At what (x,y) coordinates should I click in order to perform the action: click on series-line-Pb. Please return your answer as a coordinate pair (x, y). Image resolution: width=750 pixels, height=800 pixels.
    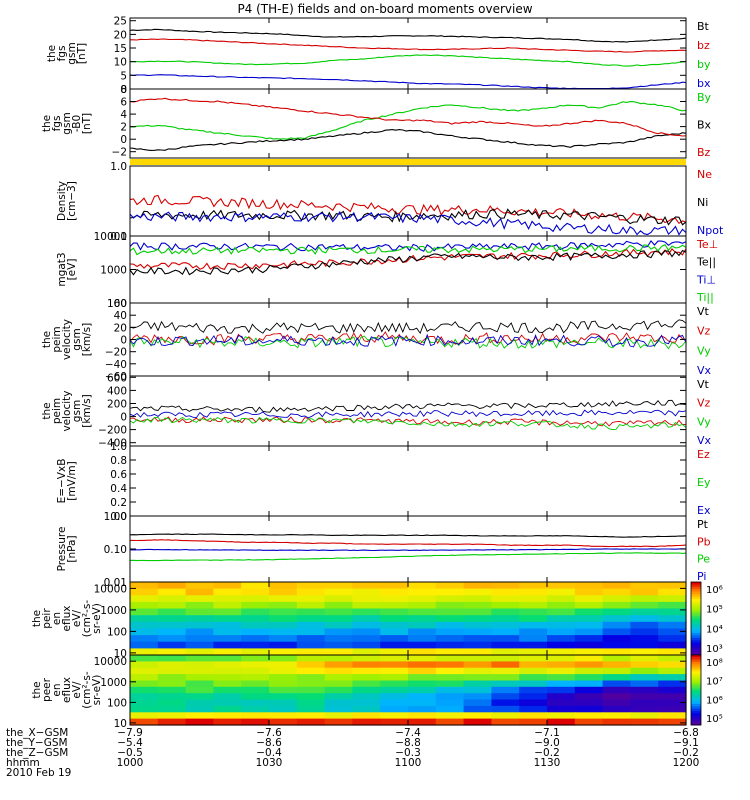
    Looking at the image, I should click on (408, 543).